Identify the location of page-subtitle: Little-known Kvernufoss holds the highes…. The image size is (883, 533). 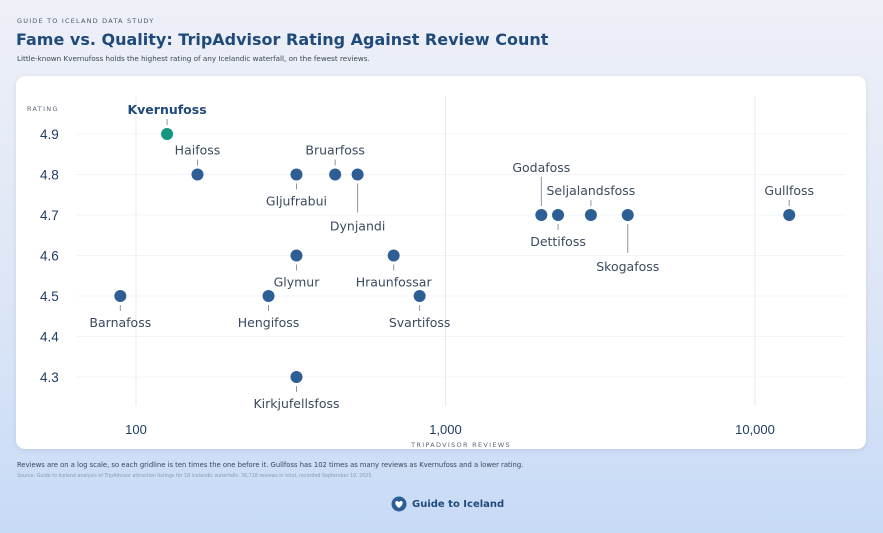
(193, 58).